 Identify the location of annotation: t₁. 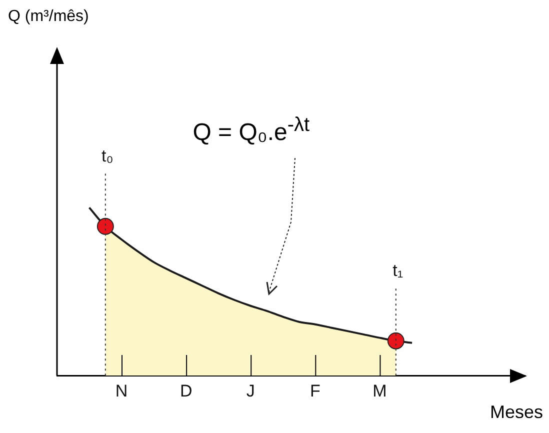
(398, 270).